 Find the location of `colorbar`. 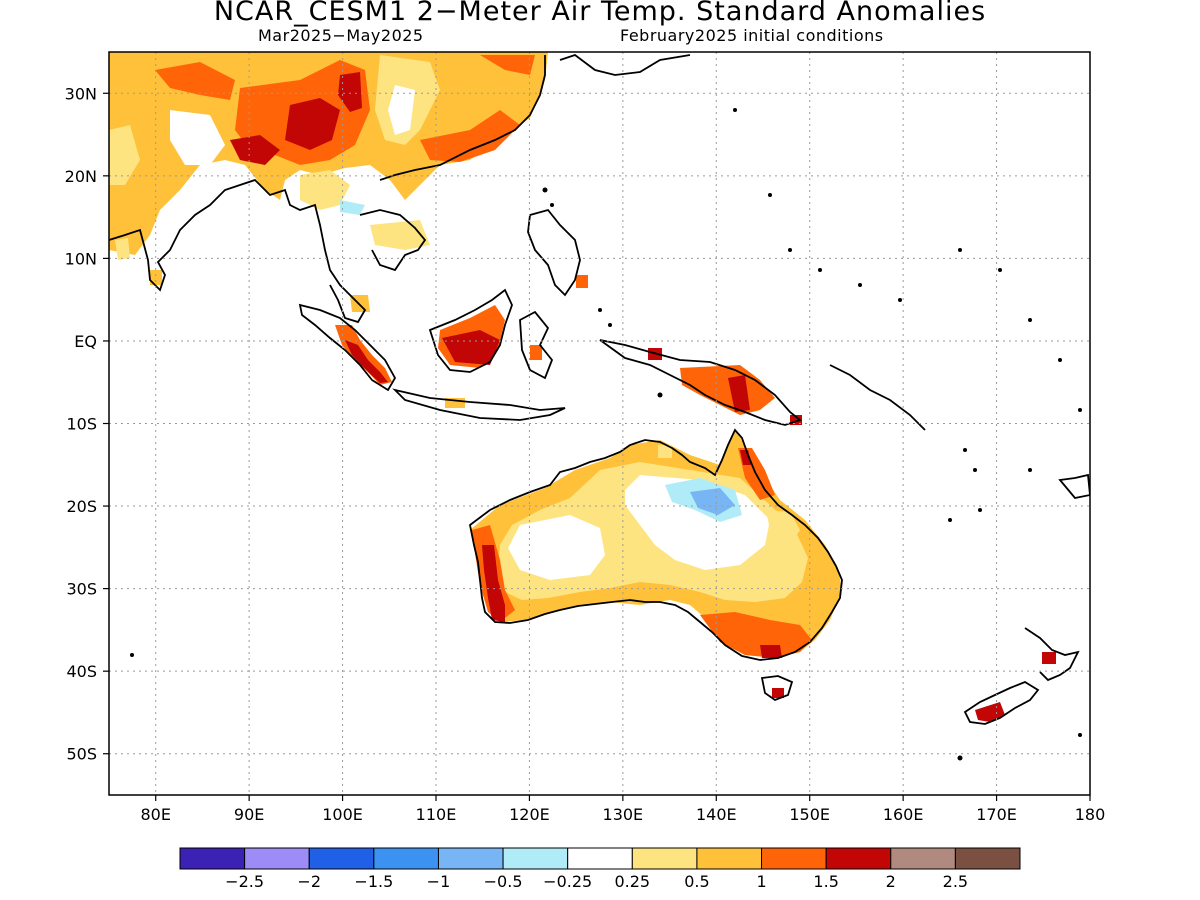

colorbar is located at coordinates (600, 858).